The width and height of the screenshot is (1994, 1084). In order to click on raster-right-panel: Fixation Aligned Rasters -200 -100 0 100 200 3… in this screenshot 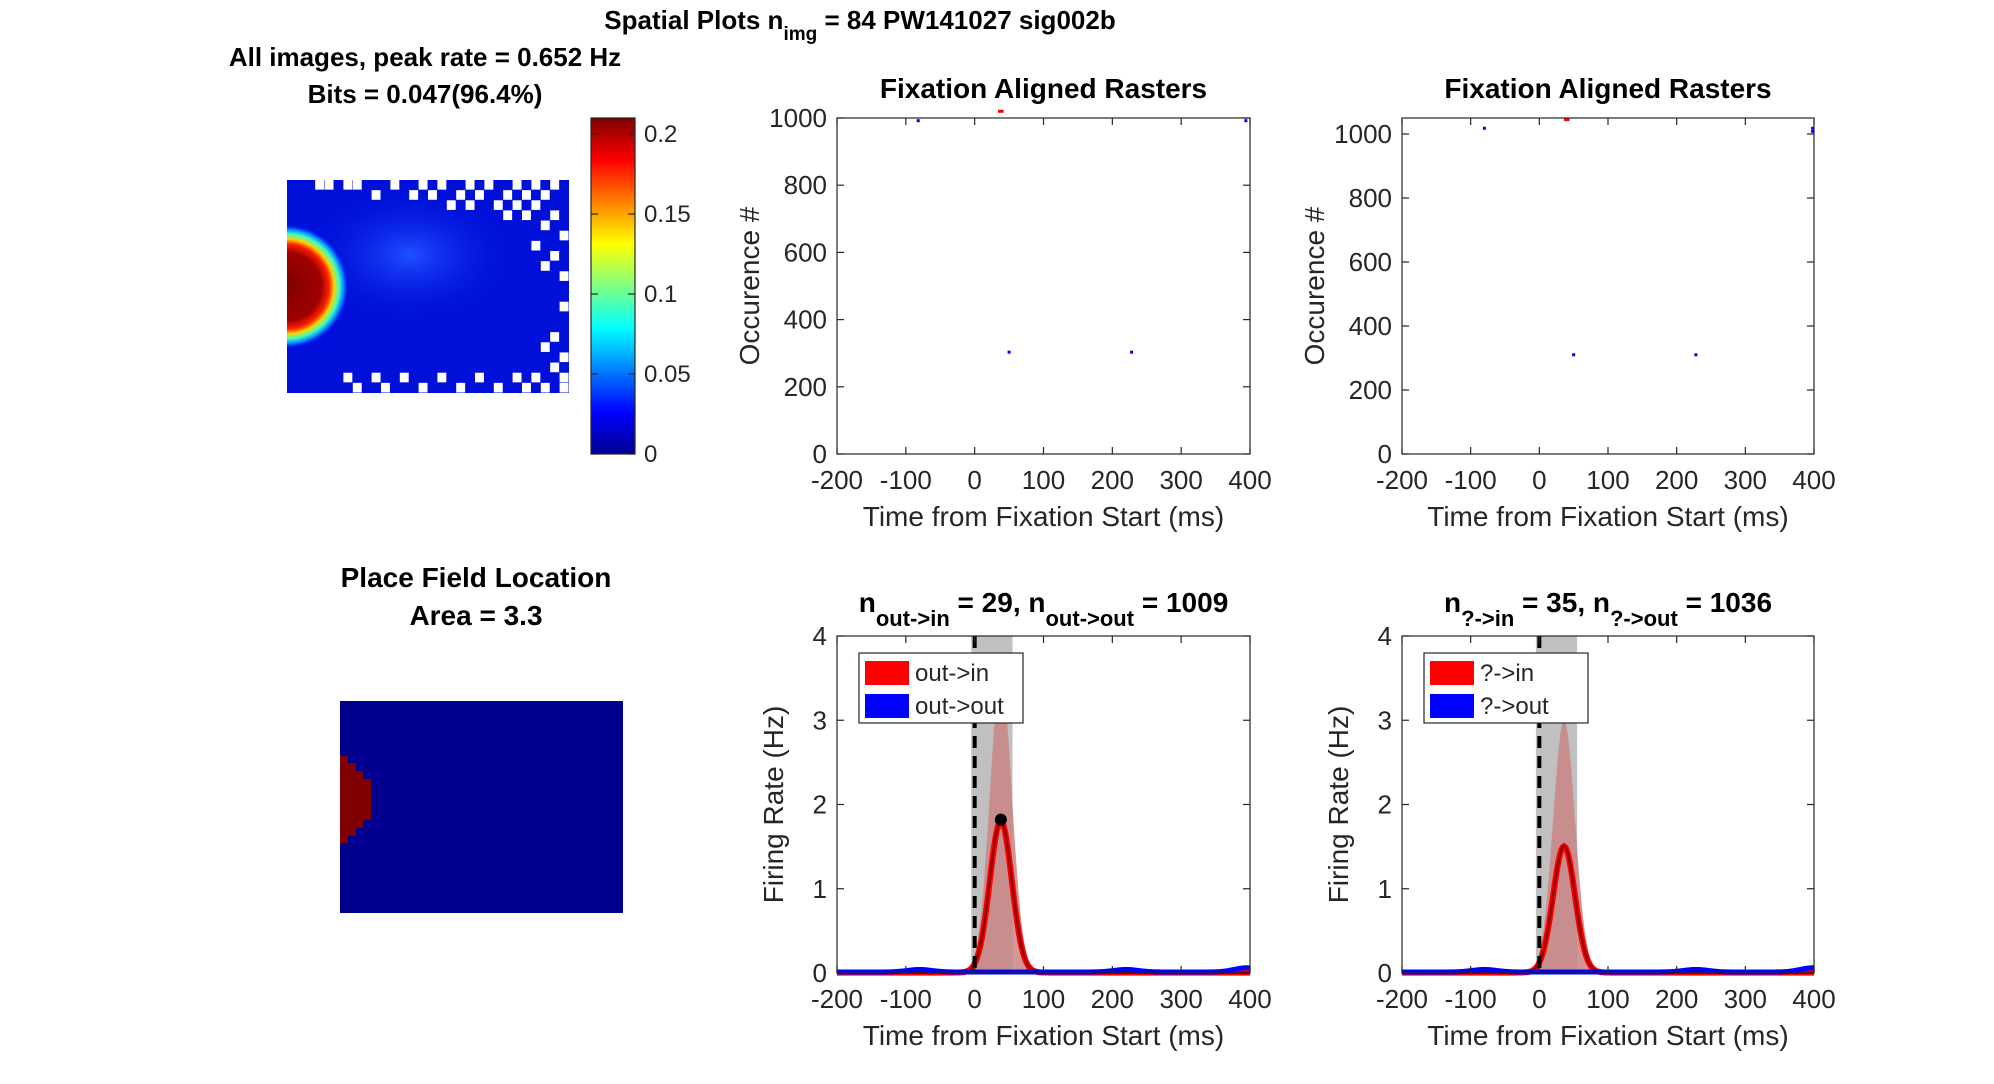, I will do `click(1567, 302)`.